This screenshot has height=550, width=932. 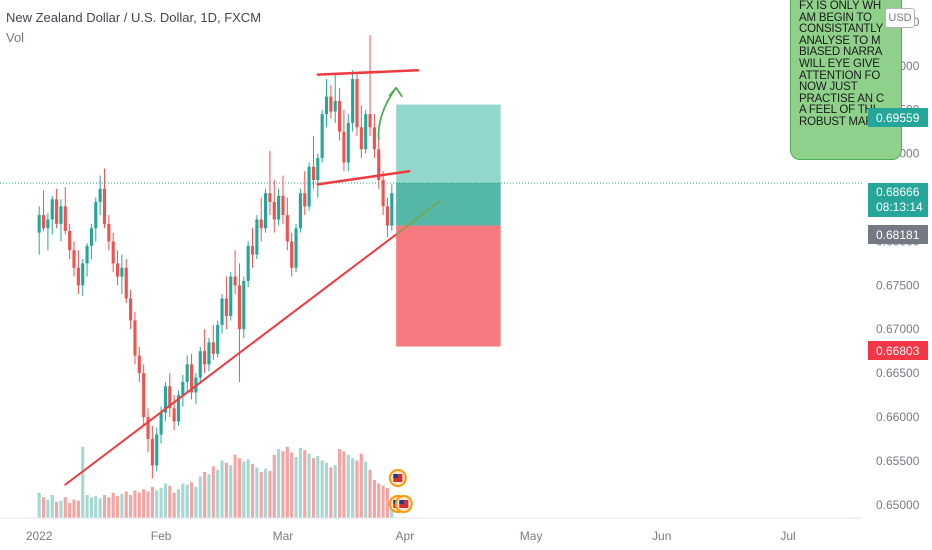 I want to click on x-tick-label: May, so click(x=531, y=536).